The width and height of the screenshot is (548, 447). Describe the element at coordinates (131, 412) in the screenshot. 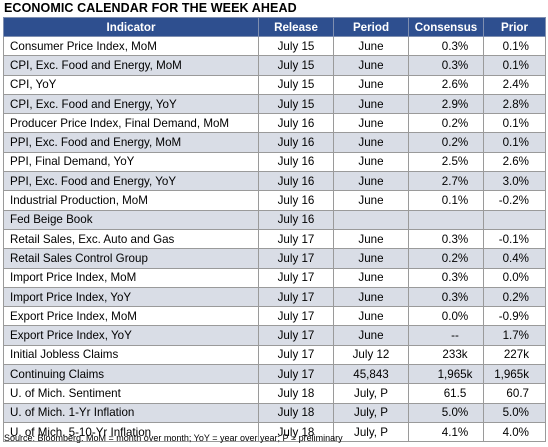

I see `cell-indicator: U. of Mich. 1-Yr Inflation` at that location.